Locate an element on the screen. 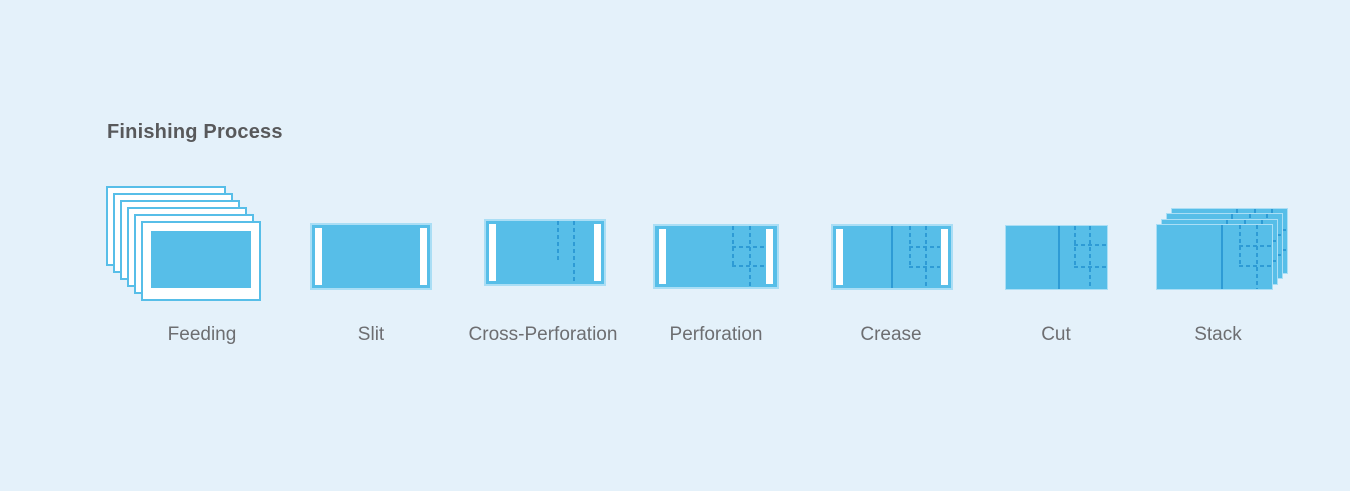  step-label-feeding: Feeding is located at coordinates (202, 334).